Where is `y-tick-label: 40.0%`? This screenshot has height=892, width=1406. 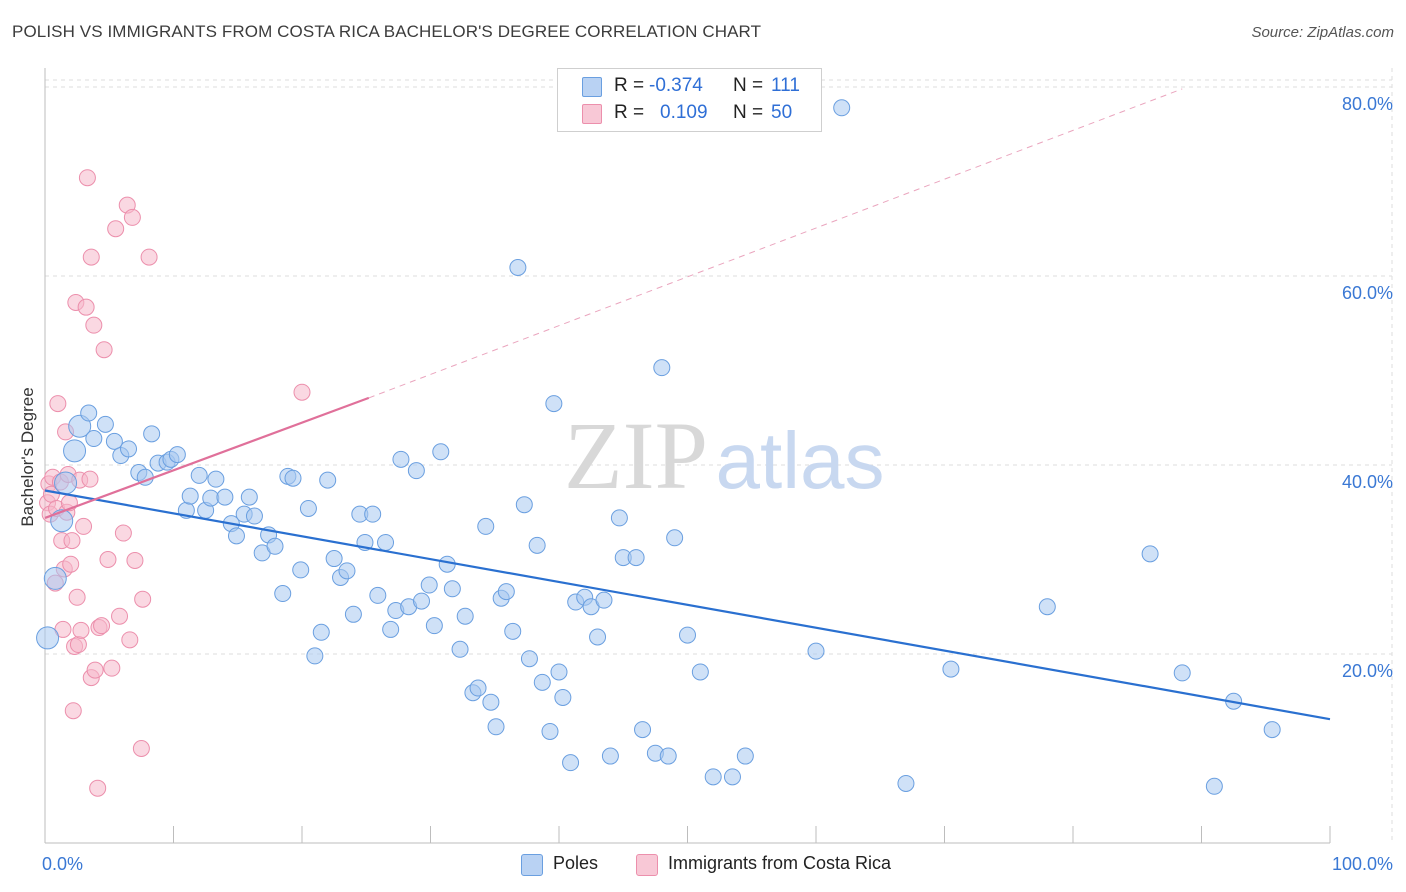 y-tick-label: 40.0% is located at coordinates (1367, 482).